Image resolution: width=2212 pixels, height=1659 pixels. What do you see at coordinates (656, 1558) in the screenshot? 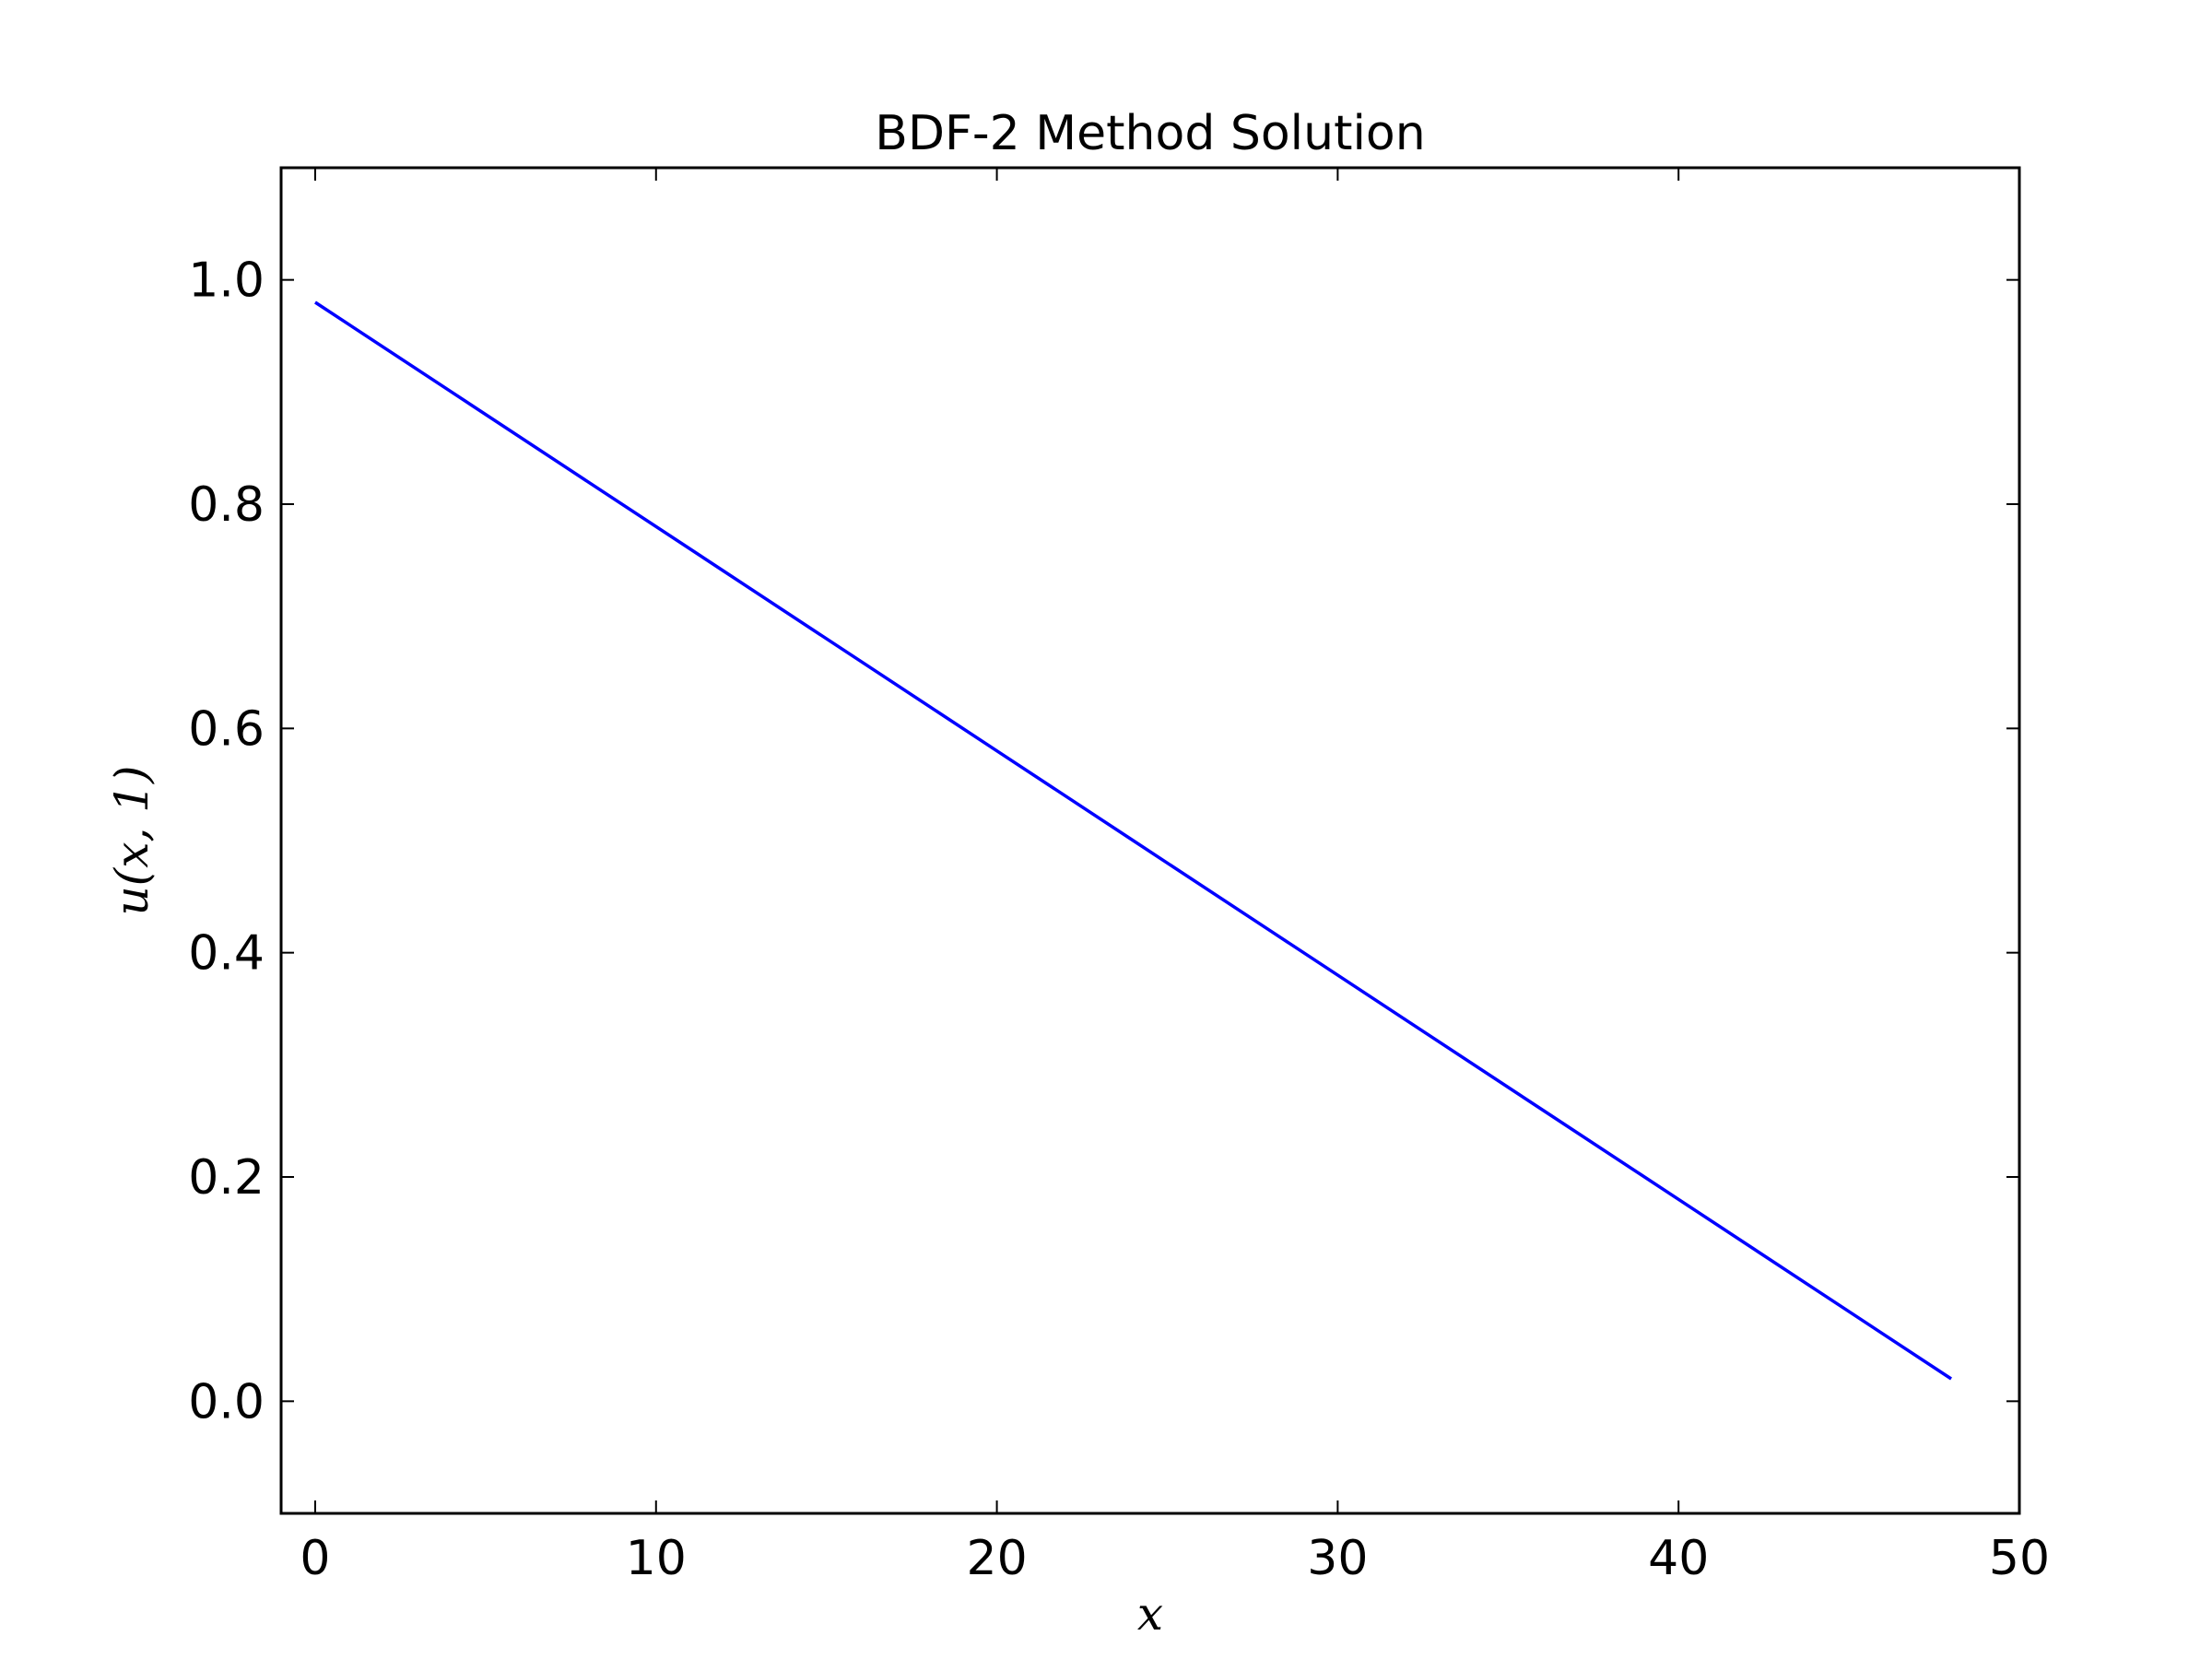
I see `x-tick-label: 10` at bounding box center [656, 1558].